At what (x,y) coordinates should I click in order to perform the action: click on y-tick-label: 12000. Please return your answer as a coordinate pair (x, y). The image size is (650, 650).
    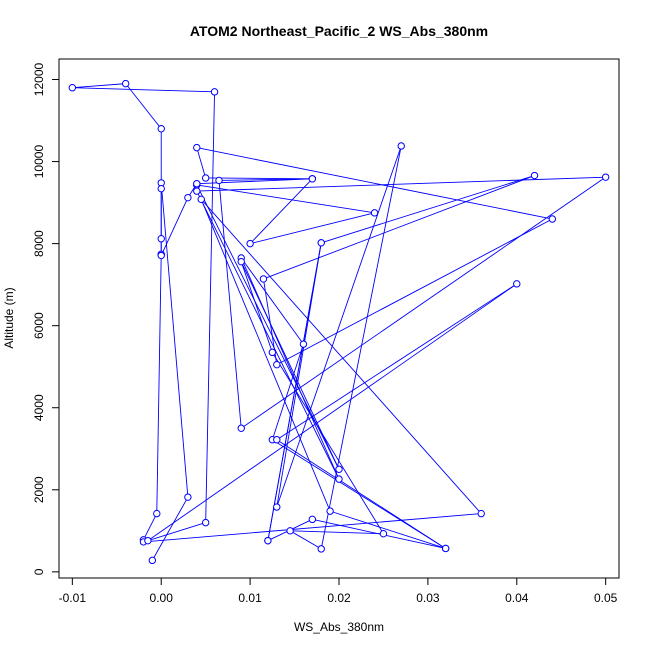
    Looking at the image, I should click on (39, 80).